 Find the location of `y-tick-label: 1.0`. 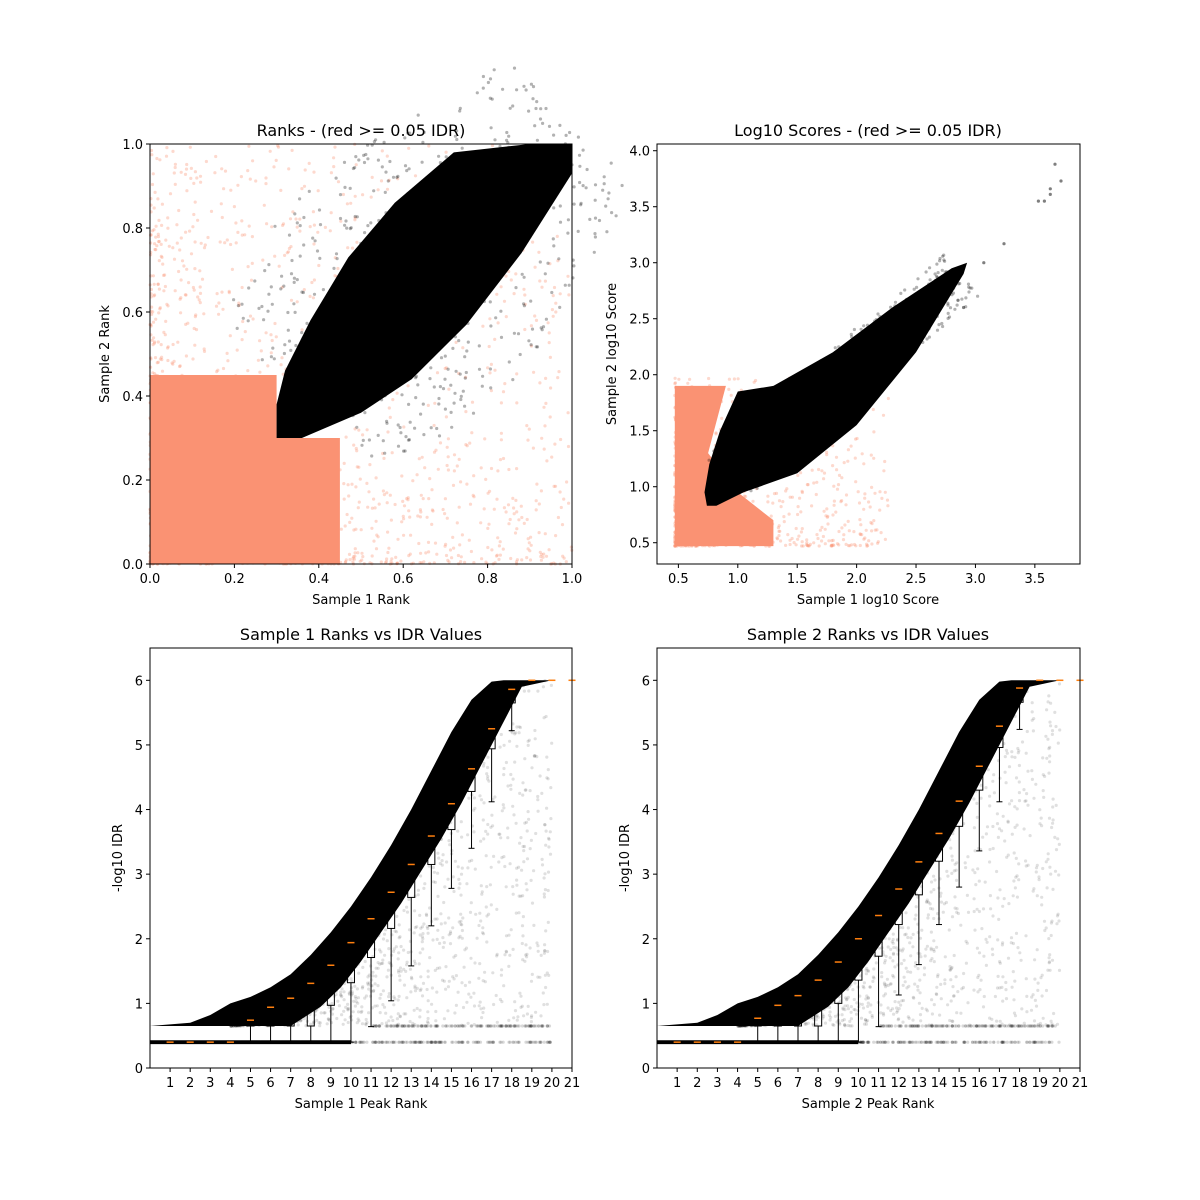

y-tick-label: 1.0 is located at coordinates (639, 488).